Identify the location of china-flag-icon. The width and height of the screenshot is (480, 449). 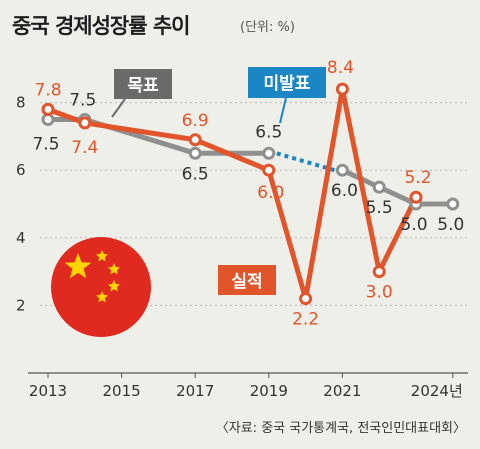
(101, 287).